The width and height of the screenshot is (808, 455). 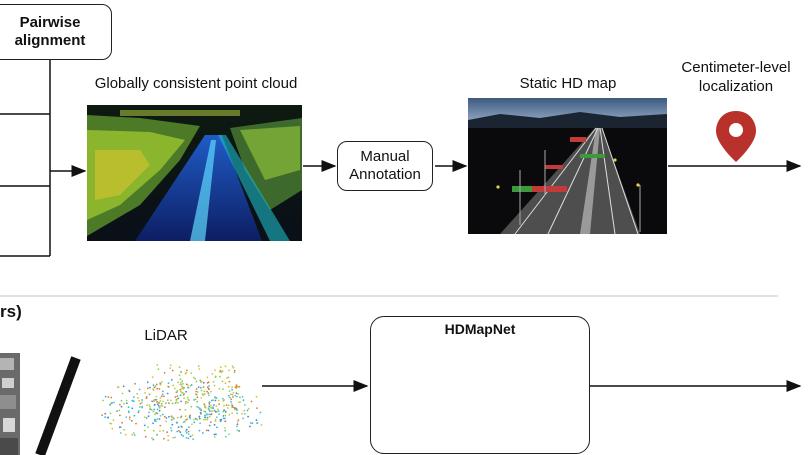 What do you see at coordinates (50, 40) in the screenshot?
I see `pairwise-line2: alignment` at bounding box center [50, 40].